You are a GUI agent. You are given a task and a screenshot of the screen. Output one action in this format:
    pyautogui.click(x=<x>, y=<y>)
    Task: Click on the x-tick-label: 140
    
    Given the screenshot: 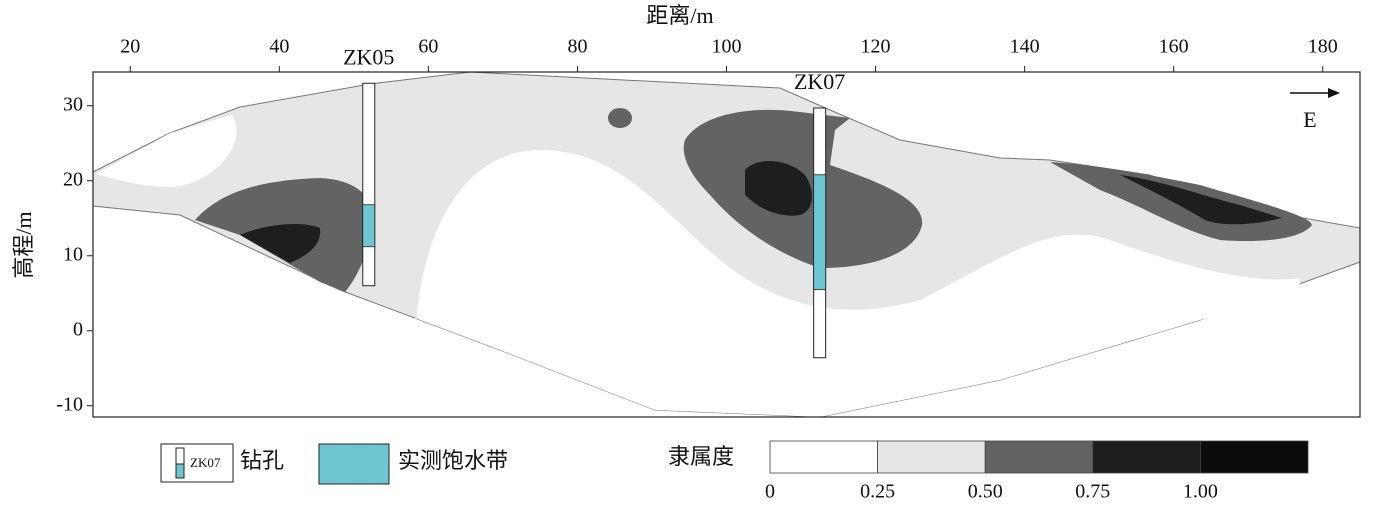 What is the action you would take?
    pyautogui.click(x=1025, y=47)
    